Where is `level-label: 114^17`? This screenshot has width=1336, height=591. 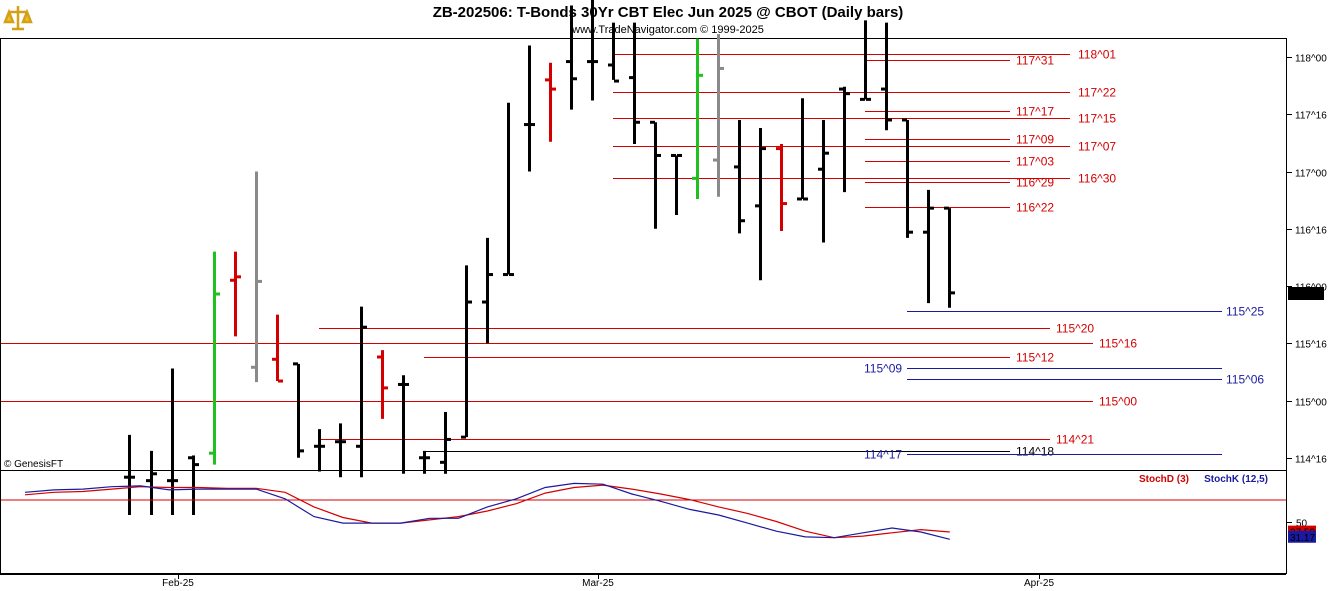
level-label: 114^17 is located at coordinates (883, 455).